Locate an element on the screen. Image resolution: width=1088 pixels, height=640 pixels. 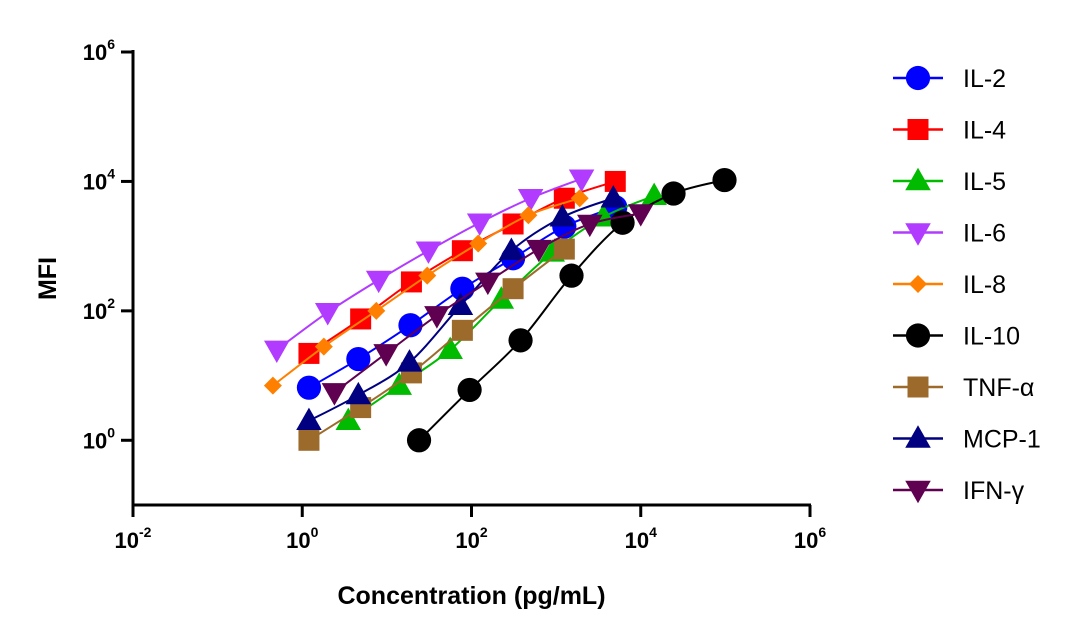
legend-label: IL-10 is located at coordinates (991, 337).